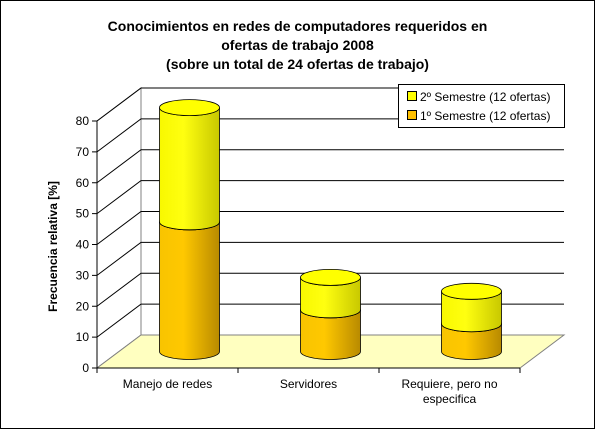 Image resolution: width=595 pixels, height=429 pixels. I want to click on y-tick-label: 10, so click(83, 337).